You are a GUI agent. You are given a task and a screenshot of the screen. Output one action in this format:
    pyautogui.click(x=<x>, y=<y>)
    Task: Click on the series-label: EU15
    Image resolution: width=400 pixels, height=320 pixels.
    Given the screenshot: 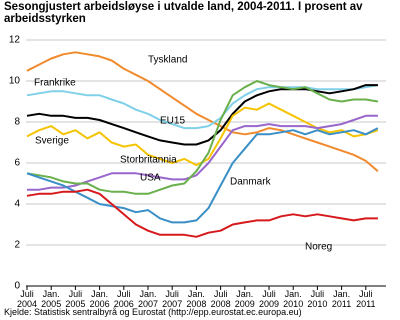 What is the action you would take?
    pyautogui.click(x=172, y=121)
    